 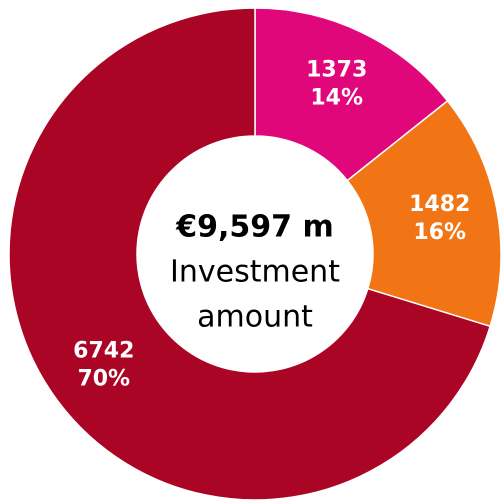 What do you see at coordinates (439, 232) in the screenshot?
I see `percent-label: 16%` at bounding box center [439, 232].